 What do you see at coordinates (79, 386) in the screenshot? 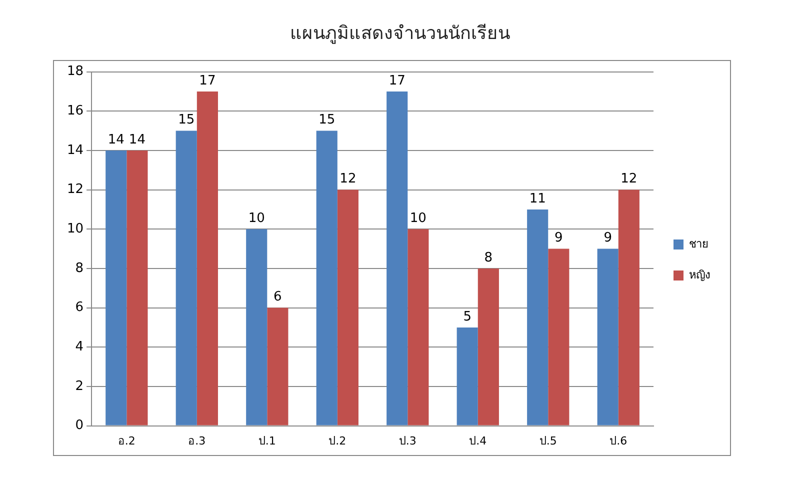
I see `y-tick-label: 2` at bounding box center [79, 386].